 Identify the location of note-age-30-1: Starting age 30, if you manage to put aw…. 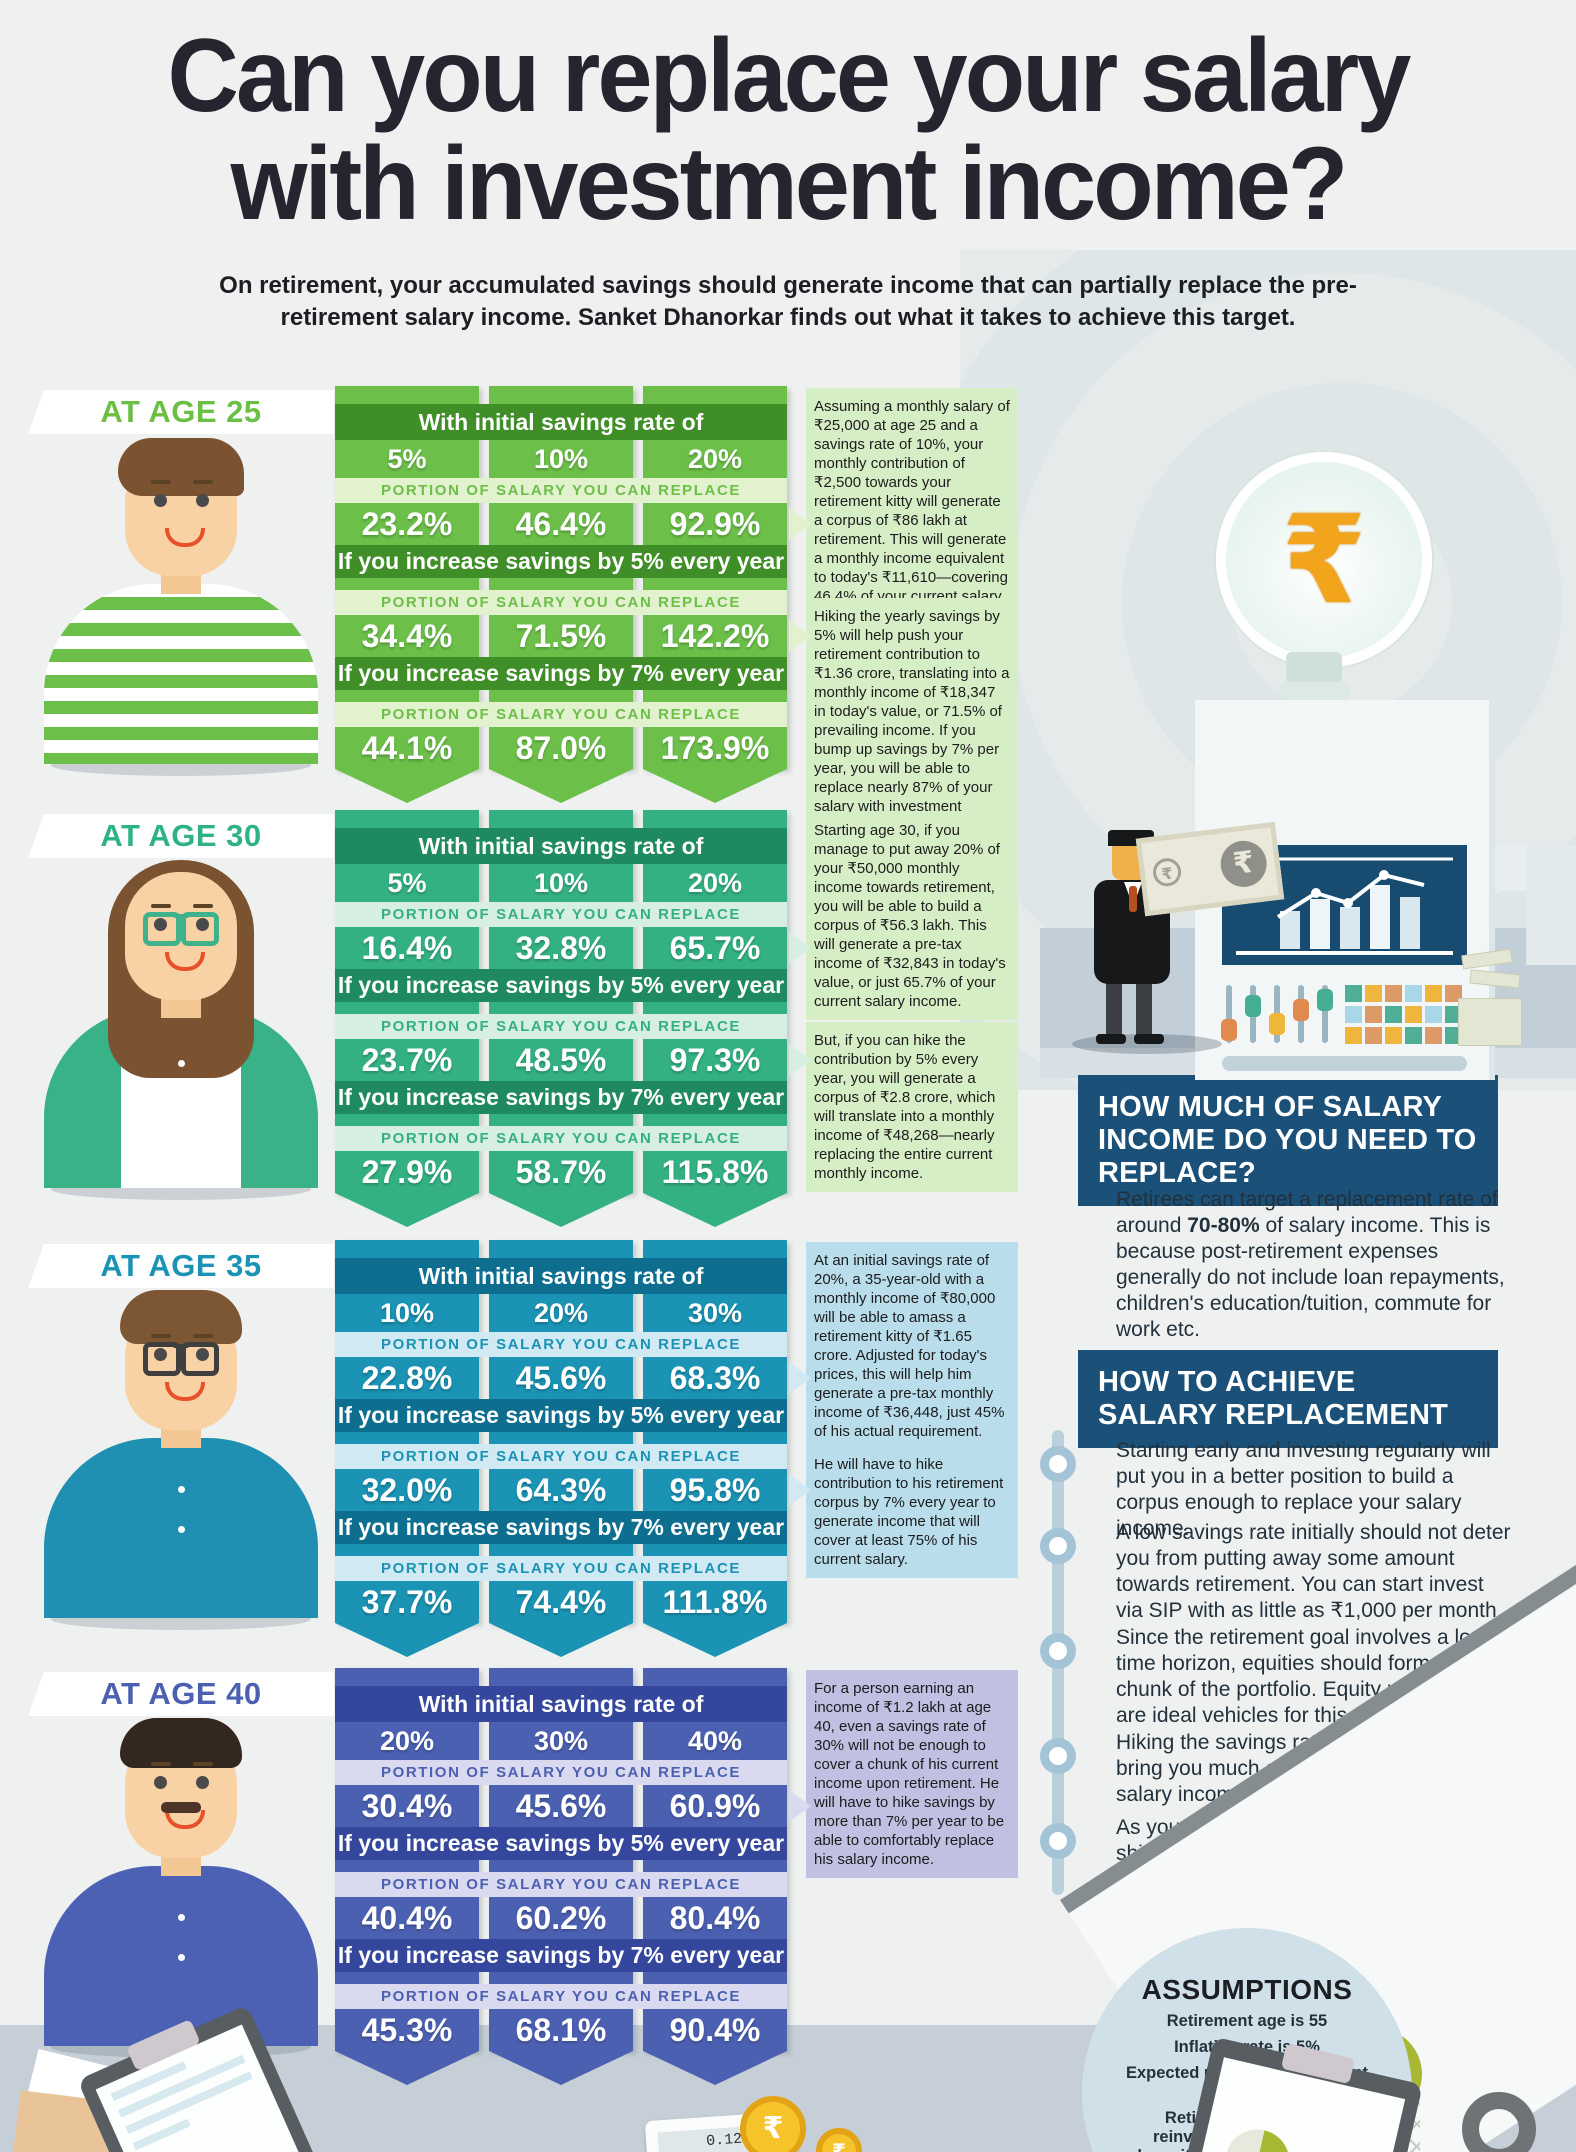
(912, 916).